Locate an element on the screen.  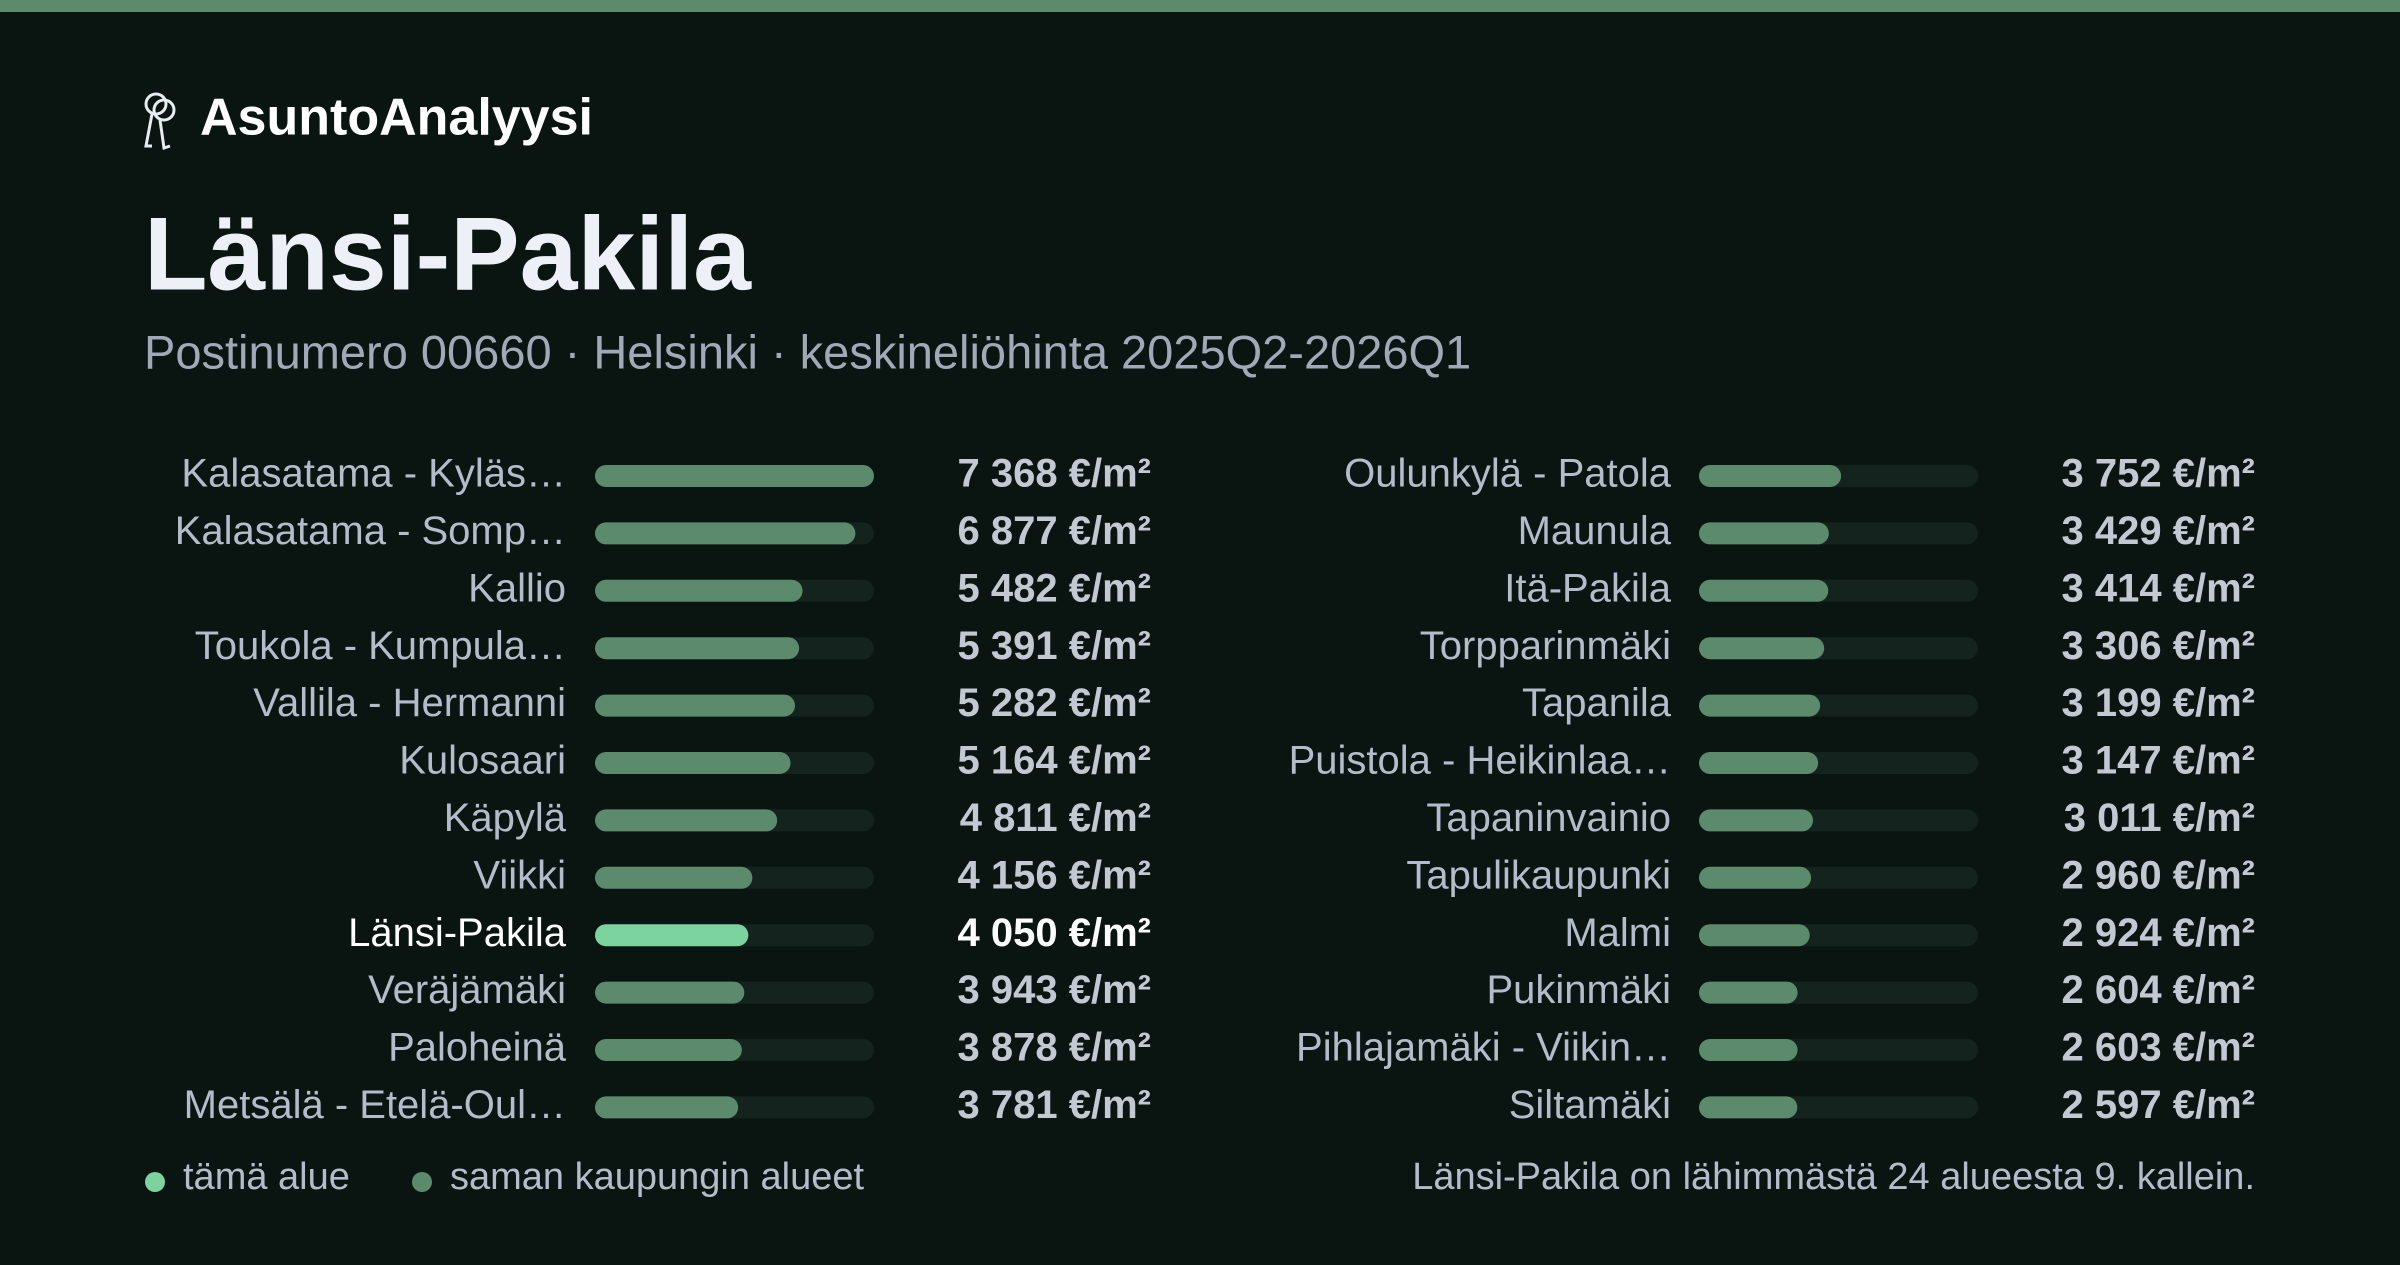
value-label: 3 752 €/m² is located at coordinates (2158, 474).